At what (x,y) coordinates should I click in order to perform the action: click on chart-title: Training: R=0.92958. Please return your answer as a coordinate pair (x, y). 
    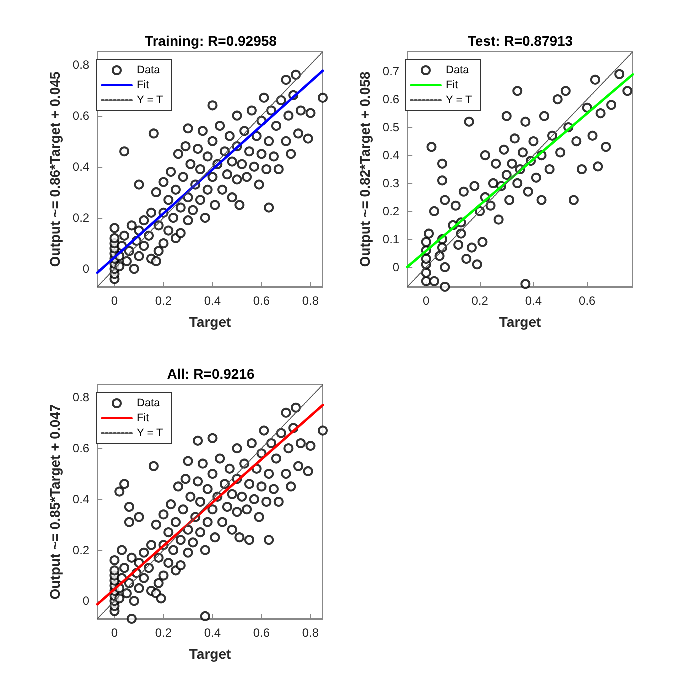
    Looking at the image, I should click on (211, 41).